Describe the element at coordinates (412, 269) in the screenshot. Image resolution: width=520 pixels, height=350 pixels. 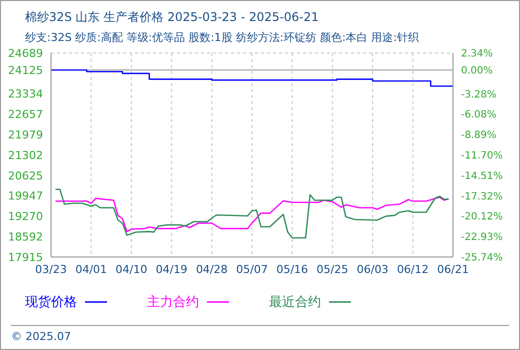
I see `x-tick-label: 06/12` at that location.